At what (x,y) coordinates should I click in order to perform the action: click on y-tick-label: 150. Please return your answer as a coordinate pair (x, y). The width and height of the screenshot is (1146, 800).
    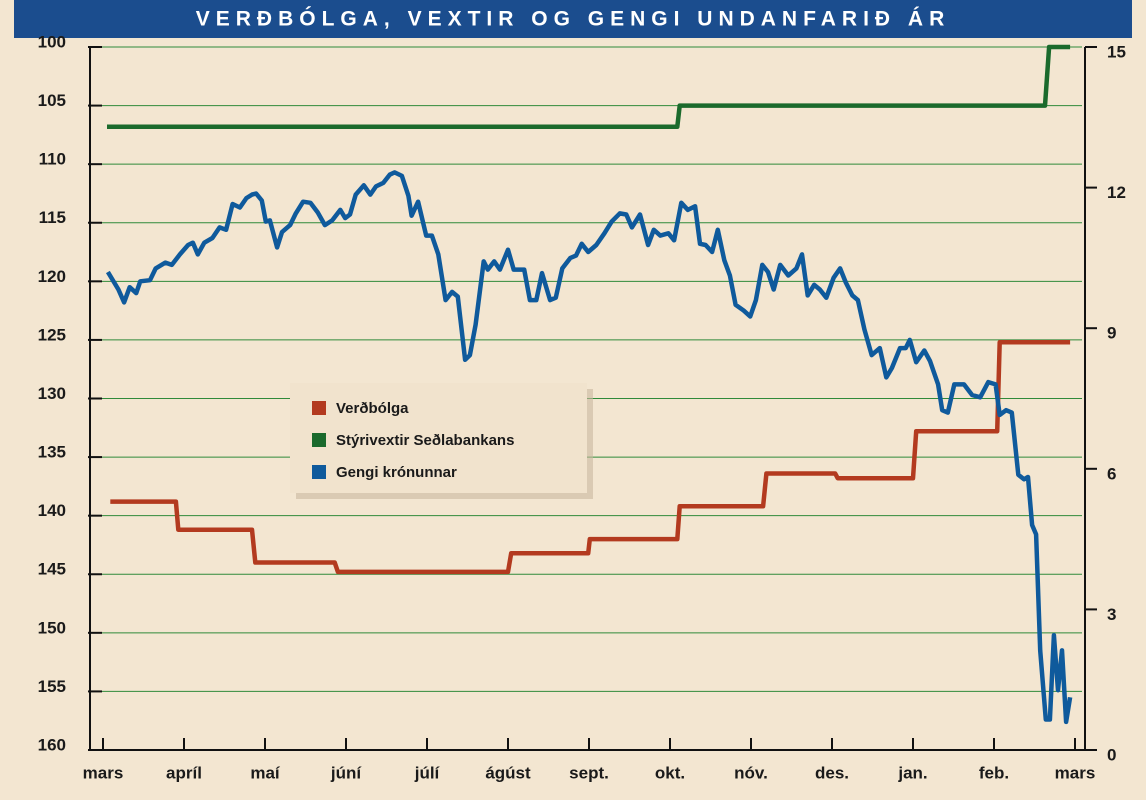
    Looking at the image, I should click on (52, 627).